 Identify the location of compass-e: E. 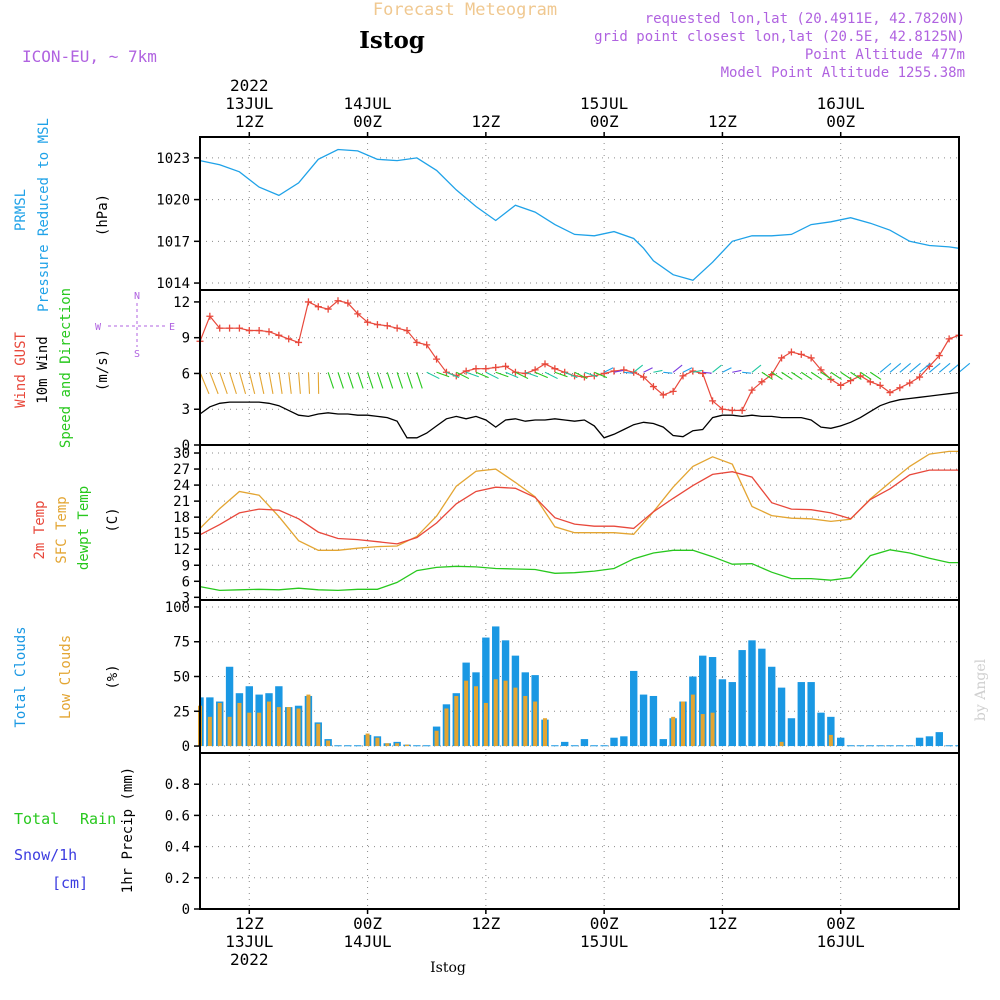
(172, 327).